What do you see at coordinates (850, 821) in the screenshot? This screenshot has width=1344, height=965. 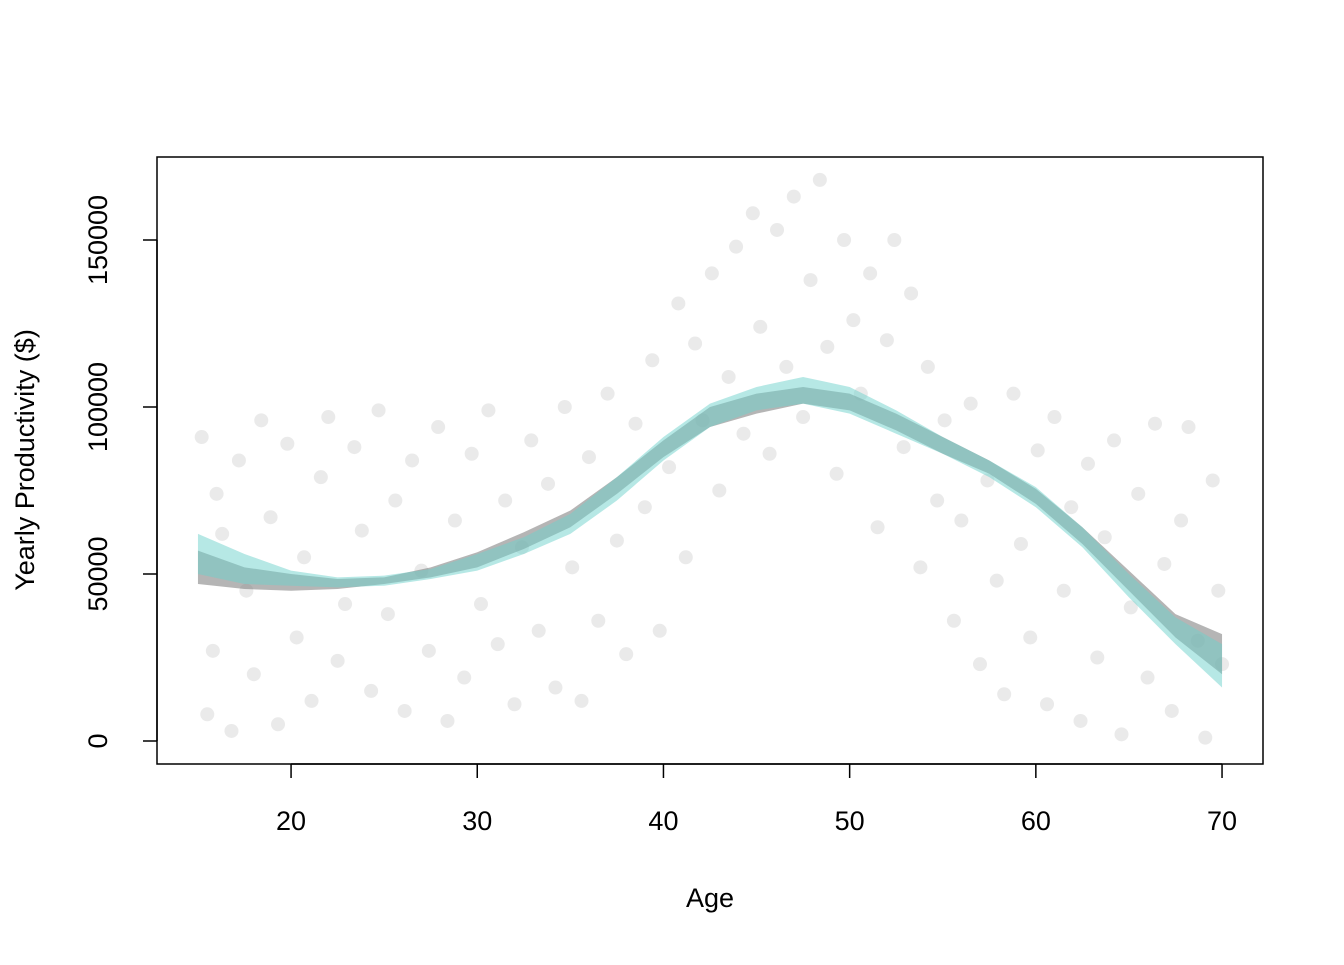 I see `x-tick-label: 50` at bounding box center [850, 821].